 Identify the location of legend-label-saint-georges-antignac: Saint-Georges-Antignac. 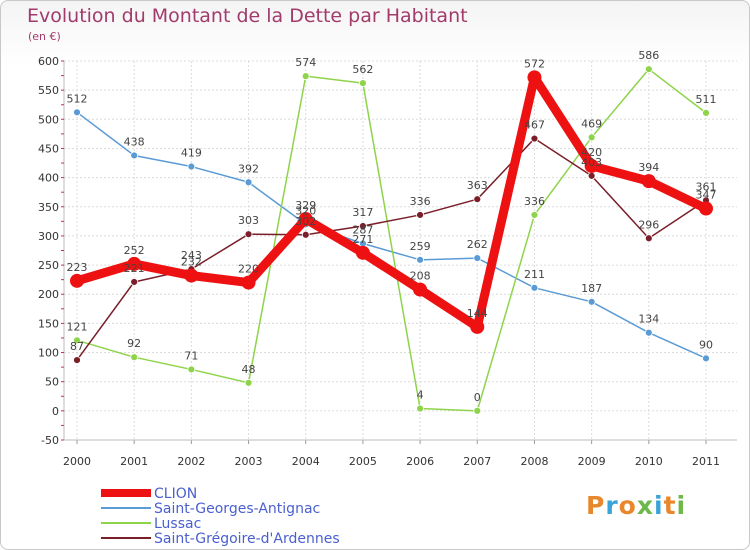
(237, 509).